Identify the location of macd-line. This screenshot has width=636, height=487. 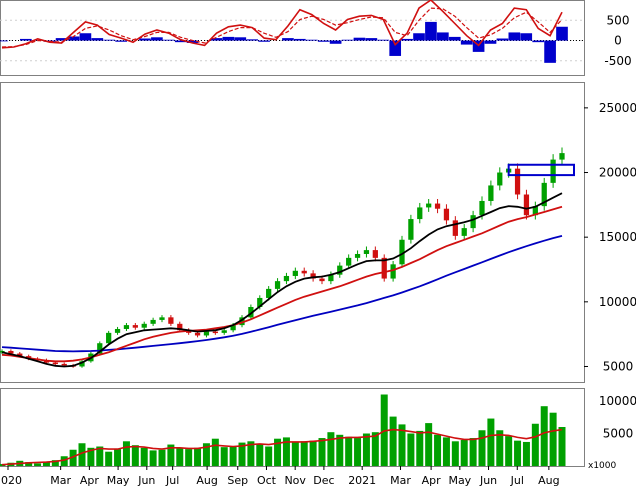
(282, 24).